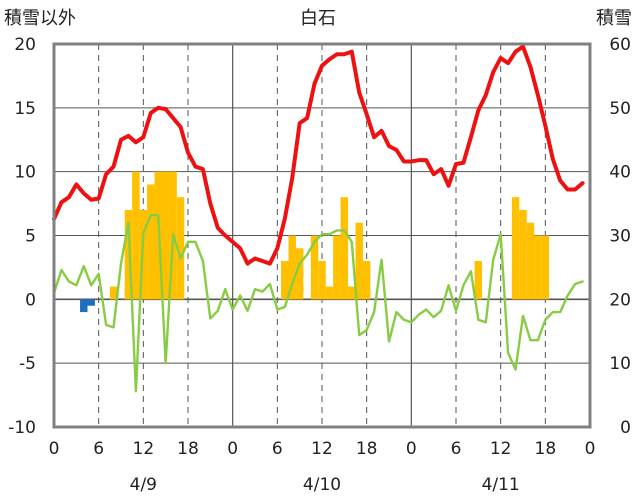  What do you see at coordinates (22, 236) in the screenshot?
I see `left-tick-labels: 20 15 10 5 0 -5 -10` at bounding box center [22, 236].